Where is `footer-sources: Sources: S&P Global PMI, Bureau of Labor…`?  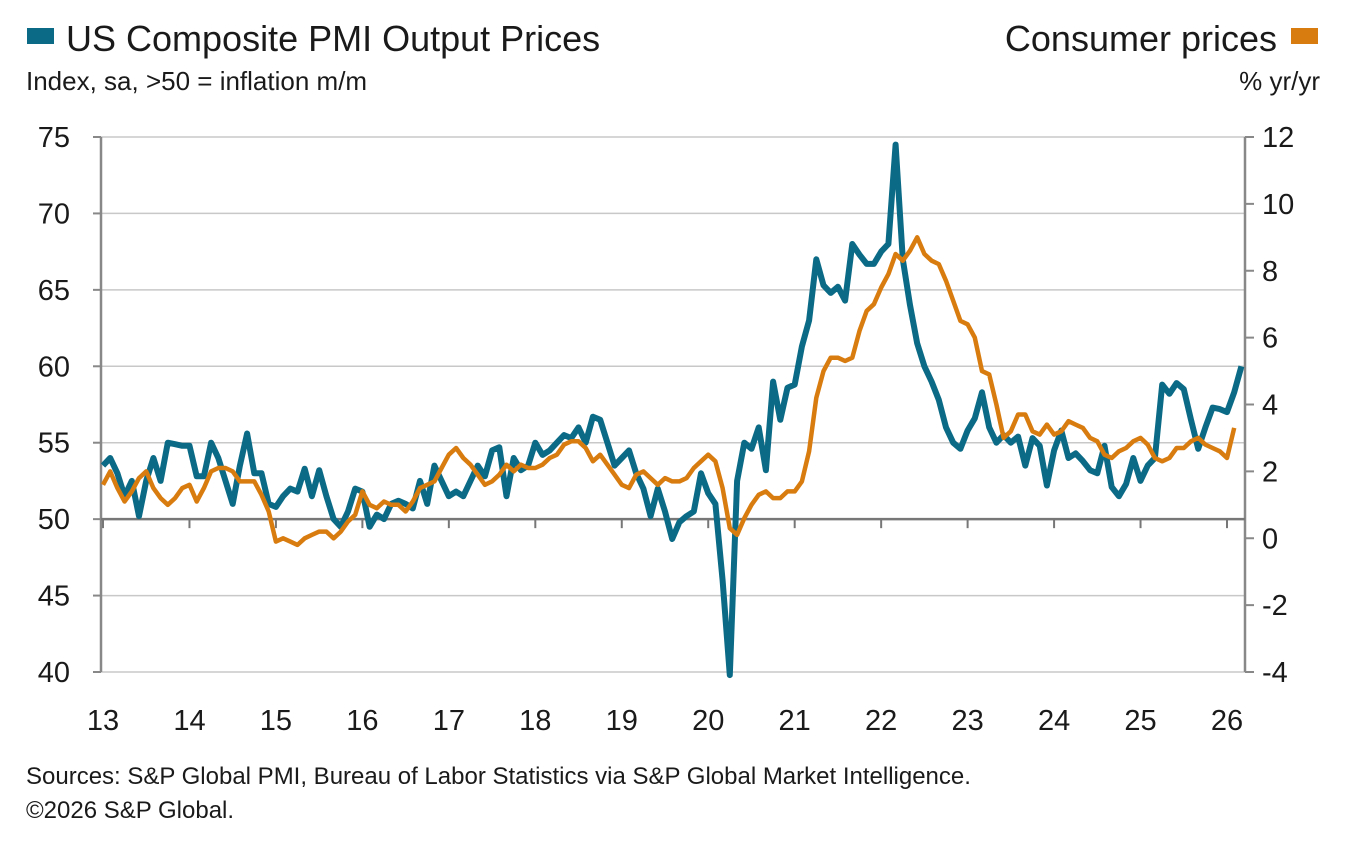
footer-sources: Sources: S&P Global PMI, Bureau of Labor… is located at coordinates (498, 776).